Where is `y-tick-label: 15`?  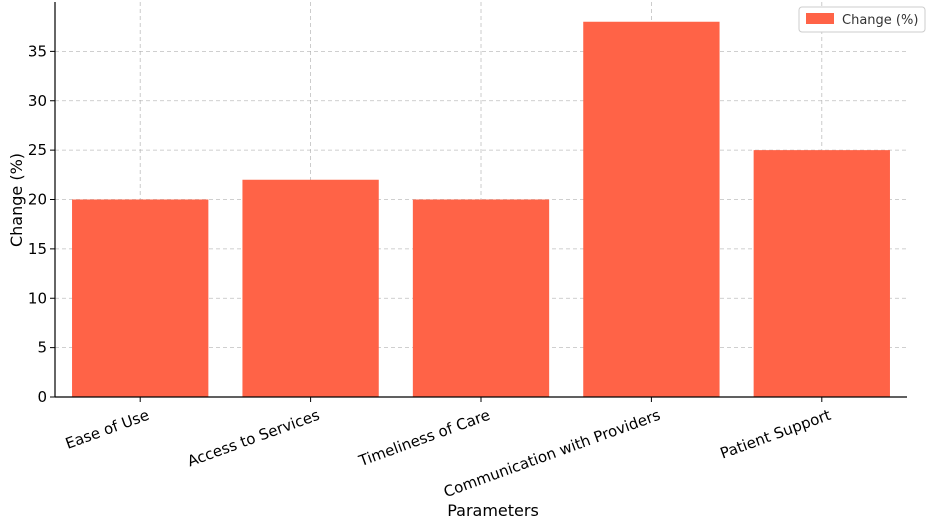 y-tick-label: 15 is located at coordinates (37, 249).